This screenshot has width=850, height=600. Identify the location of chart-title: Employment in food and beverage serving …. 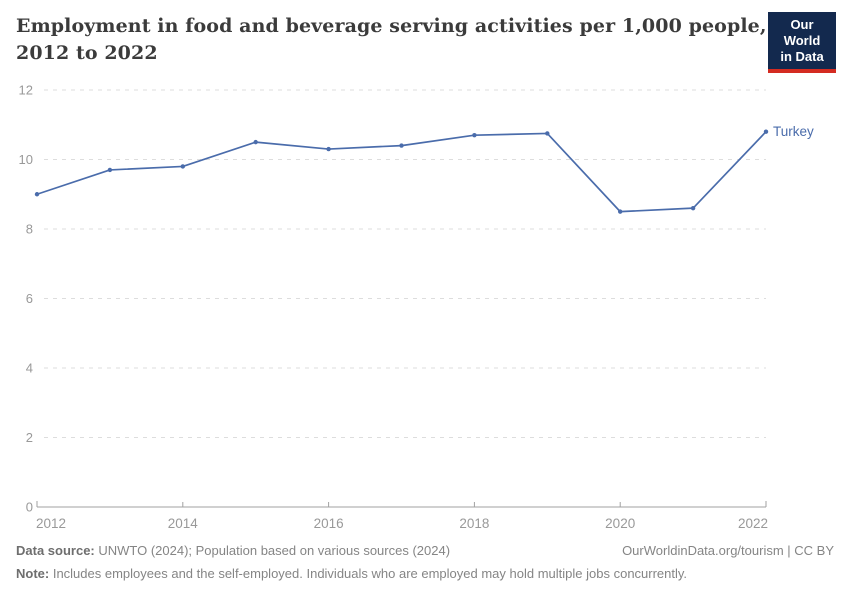
(391, 40).